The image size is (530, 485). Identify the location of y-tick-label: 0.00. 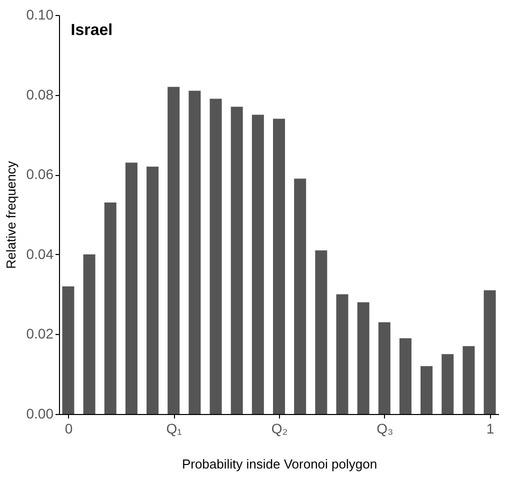
(40, 414).